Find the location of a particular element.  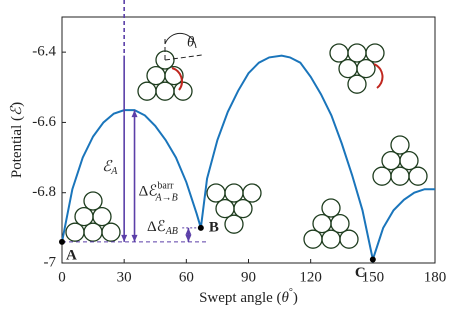

x-tick-label: 90 is located at coordinates (248, 277).